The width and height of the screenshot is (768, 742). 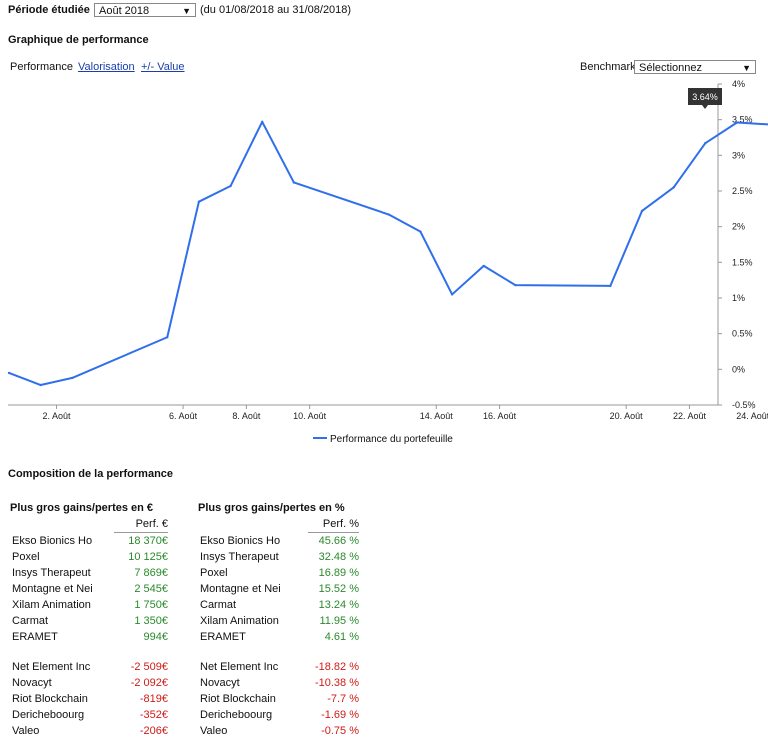 I want to click on x-tick-label: 16. Août, so click(x=500, y=416).